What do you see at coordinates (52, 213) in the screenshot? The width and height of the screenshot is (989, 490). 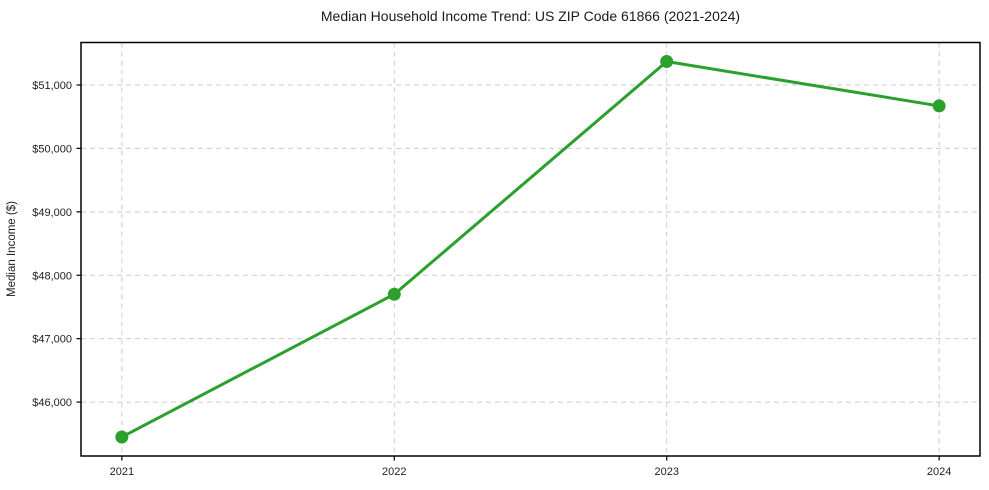 I see `y-tick-label: $49,000` at bounding box center [52, 213].